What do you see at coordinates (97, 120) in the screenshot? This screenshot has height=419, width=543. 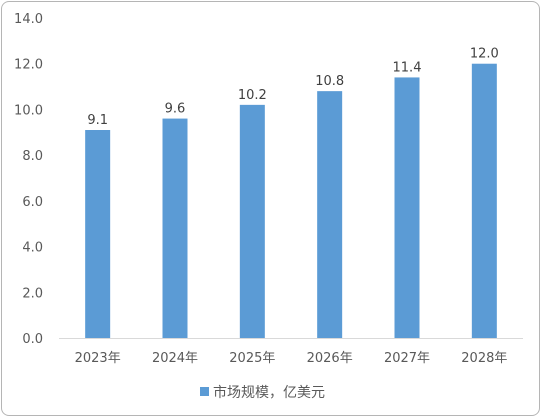 I see `data-label-0: 9.1` at bounding box center [97, 120].